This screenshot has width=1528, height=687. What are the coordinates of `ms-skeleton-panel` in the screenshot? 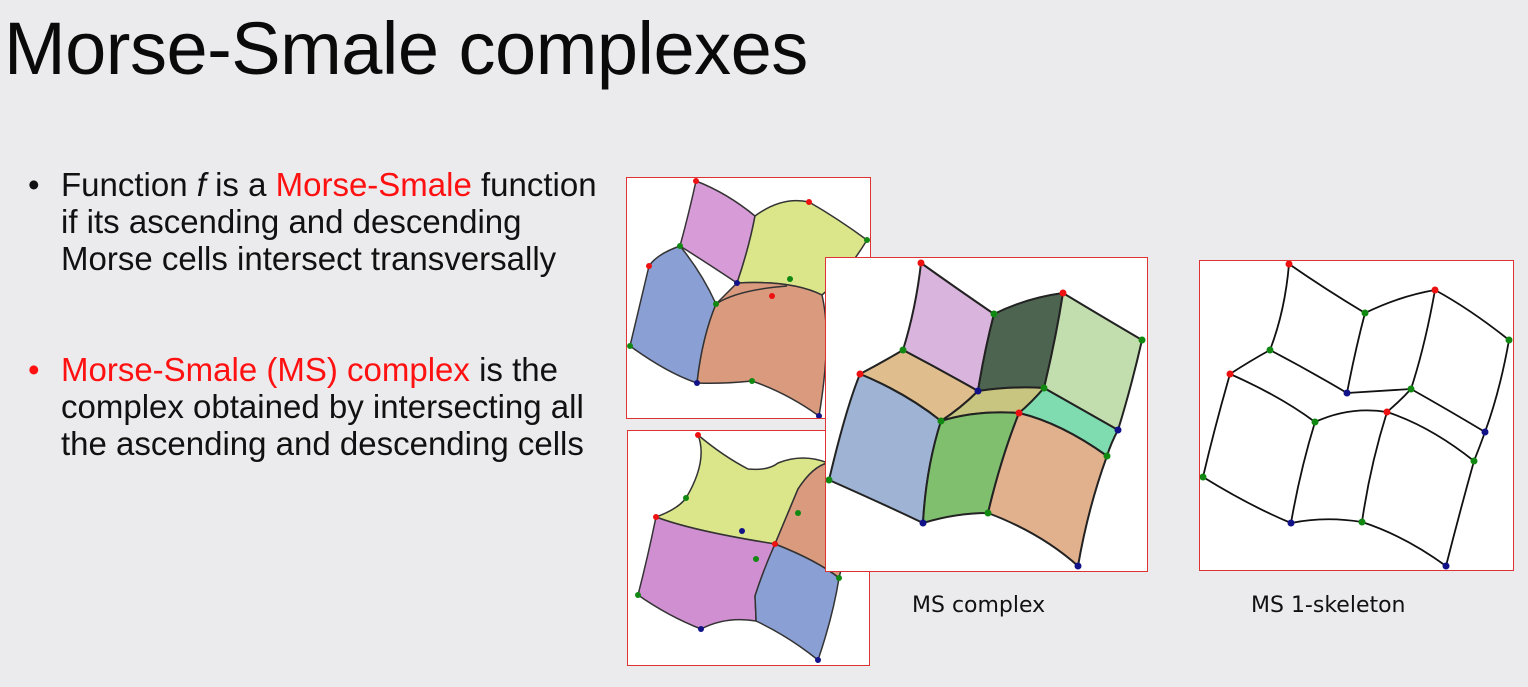 It's located at (1356, 415).